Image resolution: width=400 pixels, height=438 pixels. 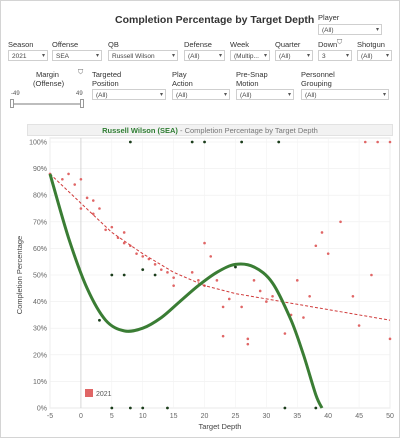 I want to click on margin-slider-max-handle, so click(x=82, y=103).